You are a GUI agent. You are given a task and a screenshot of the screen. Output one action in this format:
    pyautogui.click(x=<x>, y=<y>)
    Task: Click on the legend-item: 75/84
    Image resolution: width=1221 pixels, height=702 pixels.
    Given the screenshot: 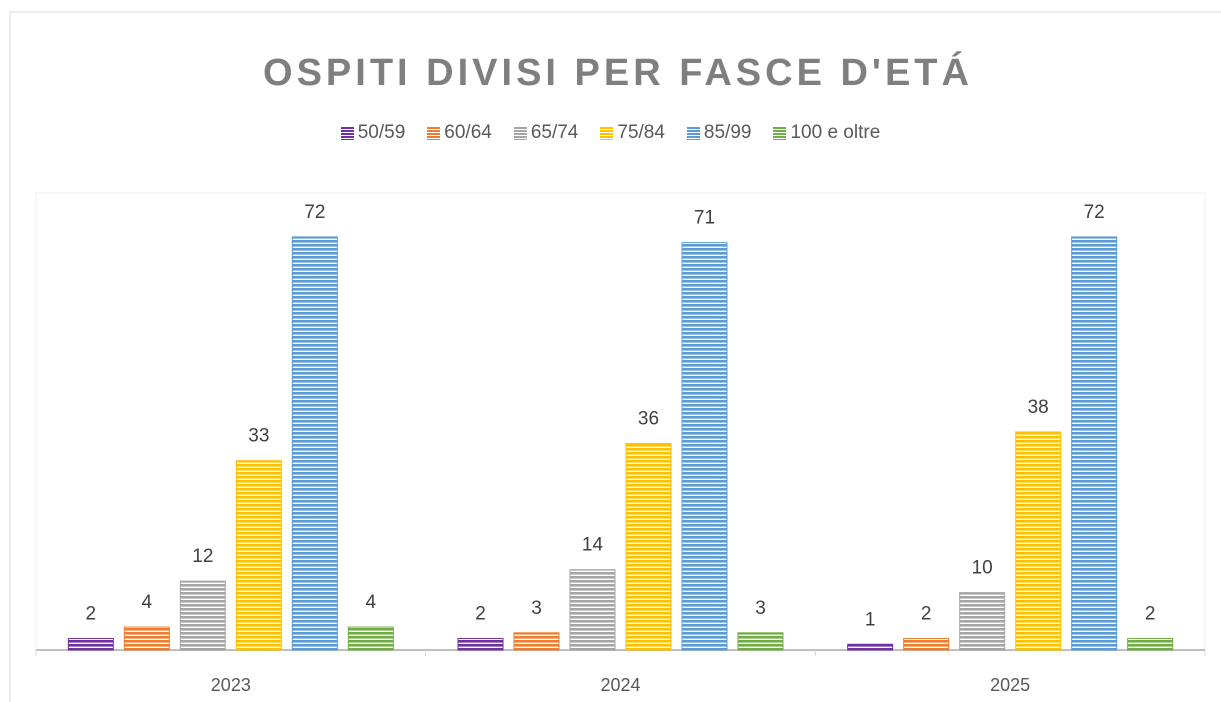 What is the action you would take?
    pyautogui.click(x=632, y=133)
    